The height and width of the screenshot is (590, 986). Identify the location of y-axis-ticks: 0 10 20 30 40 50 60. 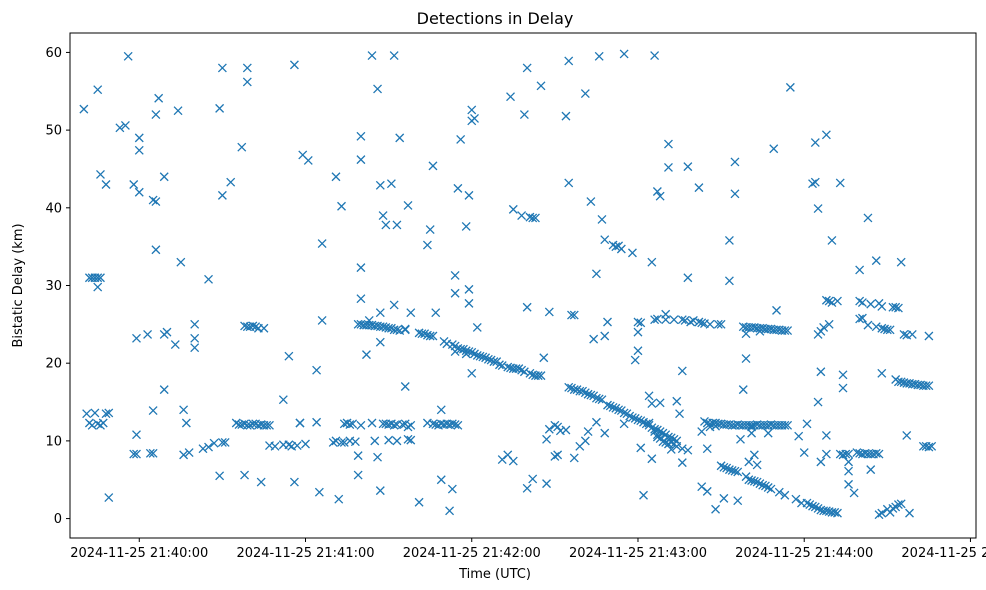
(57, 286).